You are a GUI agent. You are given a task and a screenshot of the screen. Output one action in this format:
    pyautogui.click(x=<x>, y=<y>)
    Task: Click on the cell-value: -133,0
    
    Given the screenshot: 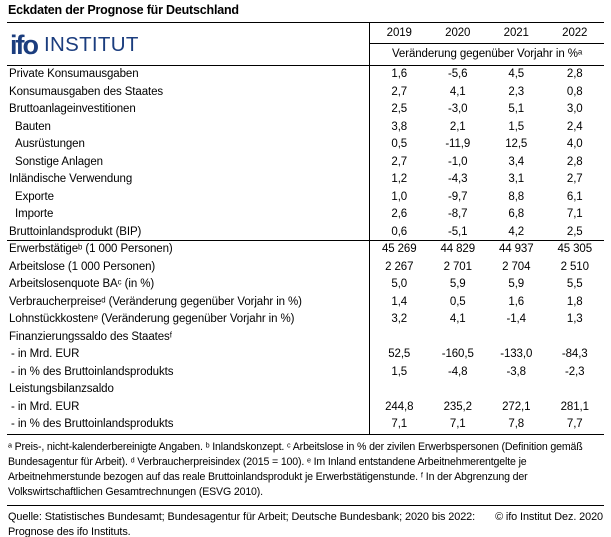 What is the action you would take?
    pyautogui.click(x=516, y=354)
    